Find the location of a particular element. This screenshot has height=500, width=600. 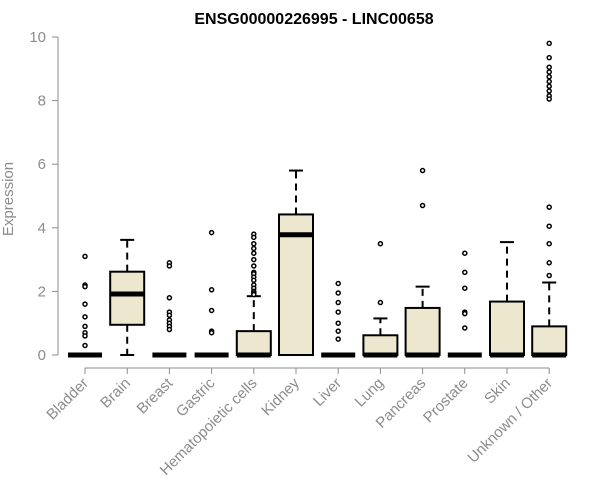

y-tick-label: 8 is located at coordinates (42, 101).